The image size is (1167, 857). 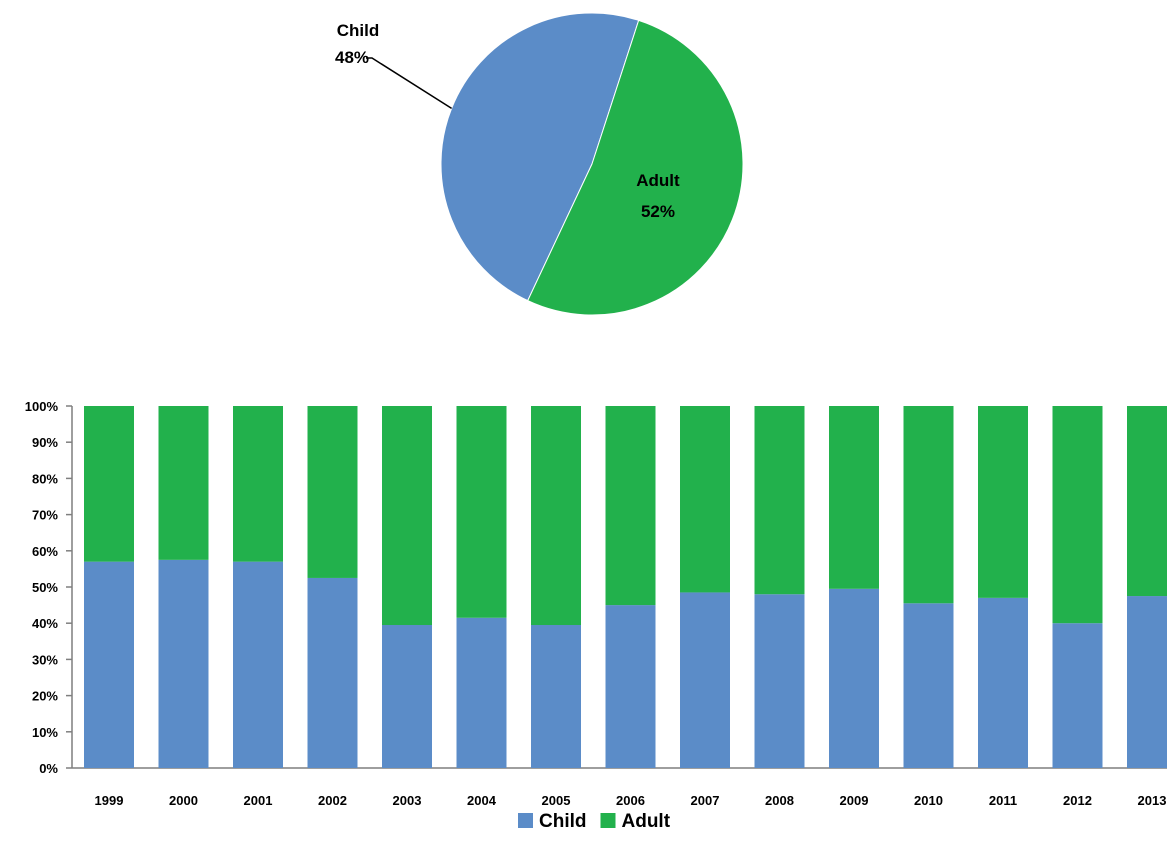 I want to click on bar-adult-2001, so click(x=258, y=484).